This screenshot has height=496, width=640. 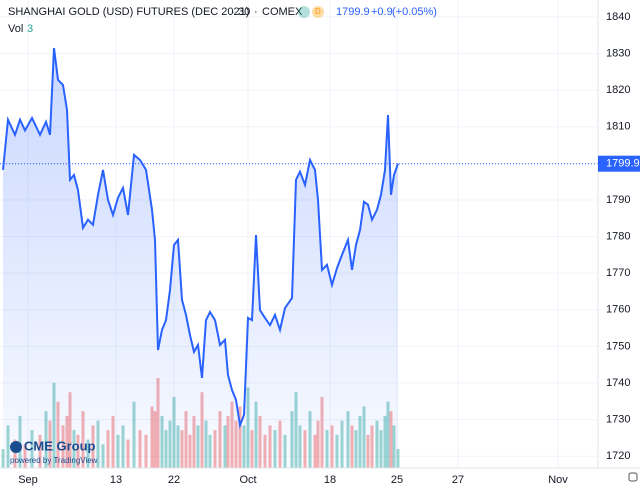 What do you see at coordinates (618, 383) in the screenshot?
I see `y-tick-label: 1740` at bounding box center [618, 383].